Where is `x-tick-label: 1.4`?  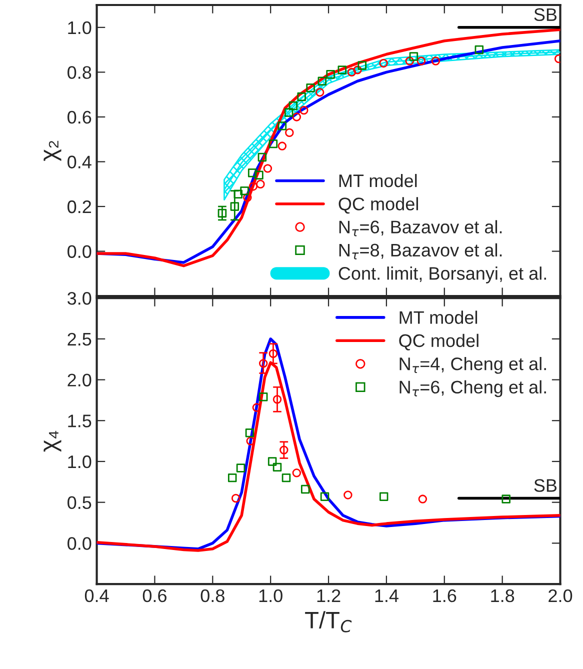 x-tick-label: 1.4 is located at coordinates (386, 596).